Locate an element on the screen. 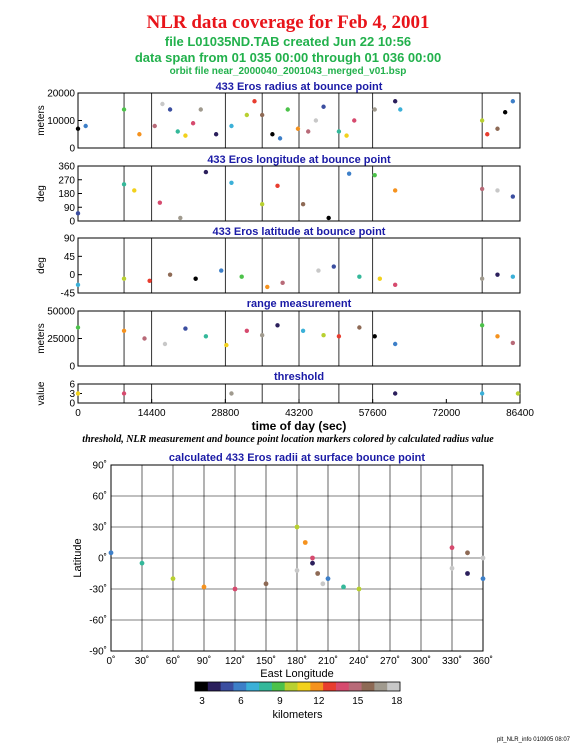 This screenshot has height=756, width=576. panel-5-ytick-label-0: 0 is located at coordinates (72, 404).